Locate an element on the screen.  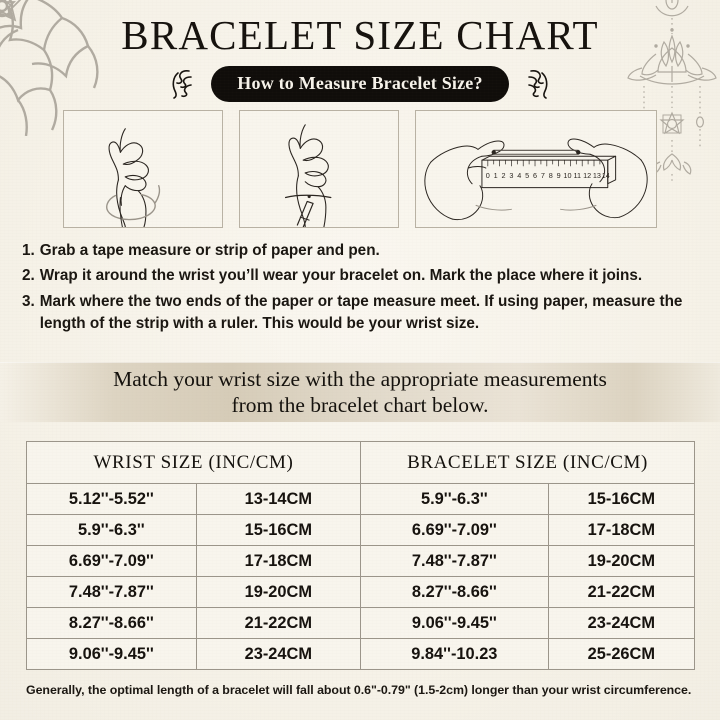
cell-wrist-cm: 21-22CM is located at coordinates (278, 623).